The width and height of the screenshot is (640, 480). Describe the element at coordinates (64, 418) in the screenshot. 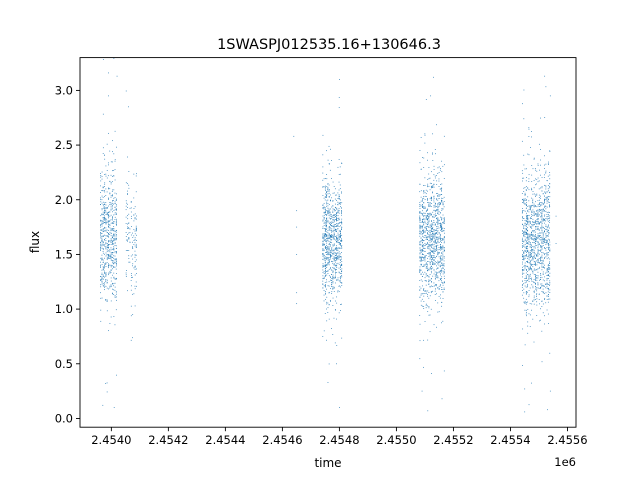

I see `y-tick-label: 0.0` at that location.